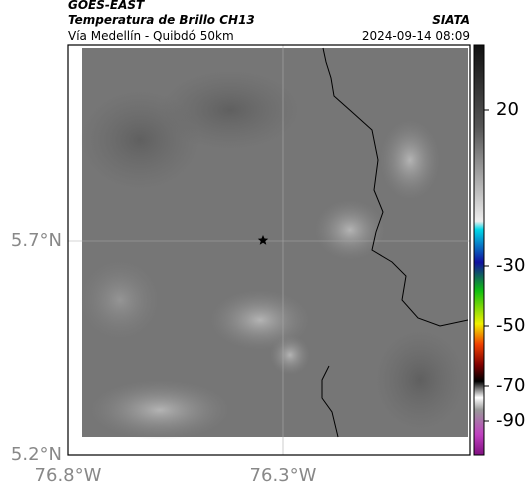 The height and width of the screenshot is (491, 526). Describe the element at coordinates (330, 401) in the screenshot. I see `border` at that location.